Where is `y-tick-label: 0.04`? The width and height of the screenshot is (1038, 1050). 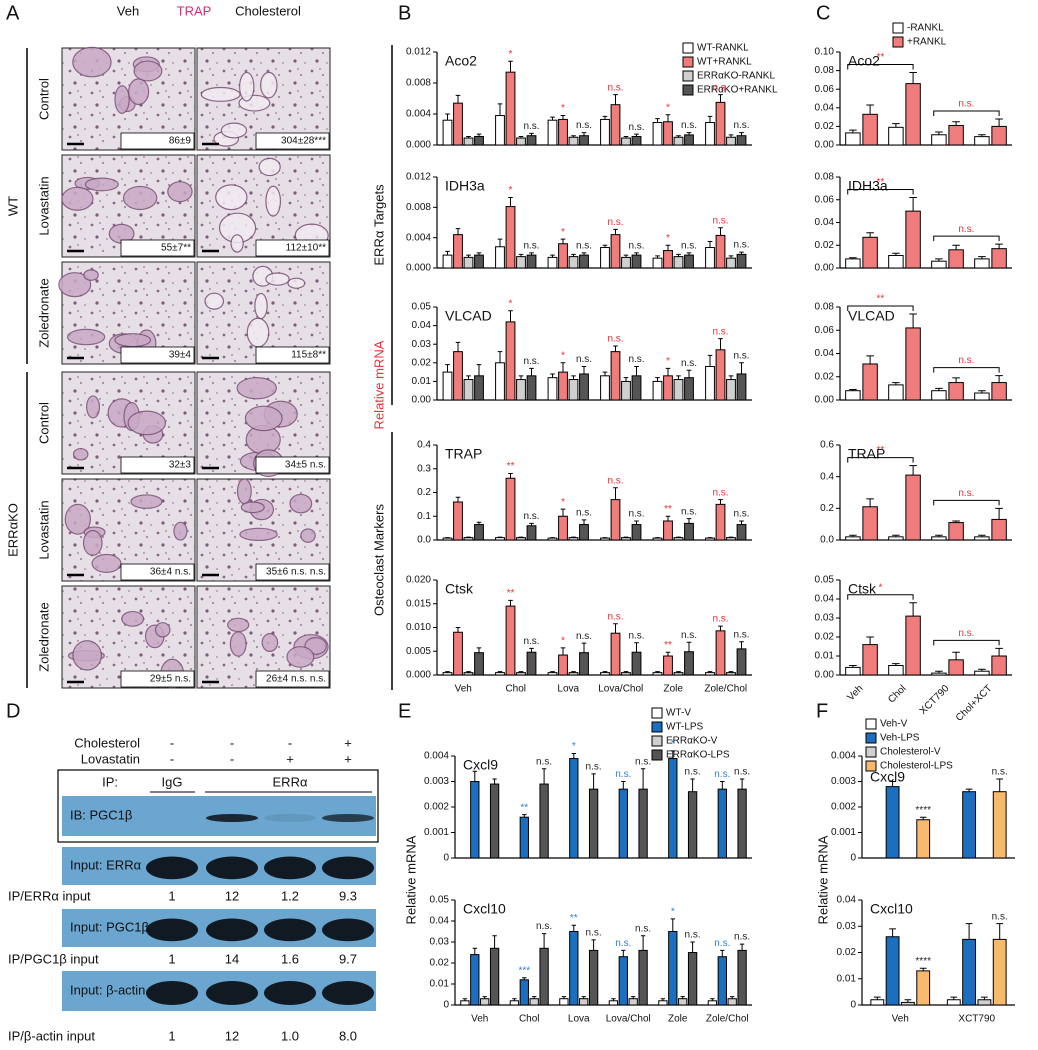
y-tick-label: 0.04 is located at coordinates (825, 599).